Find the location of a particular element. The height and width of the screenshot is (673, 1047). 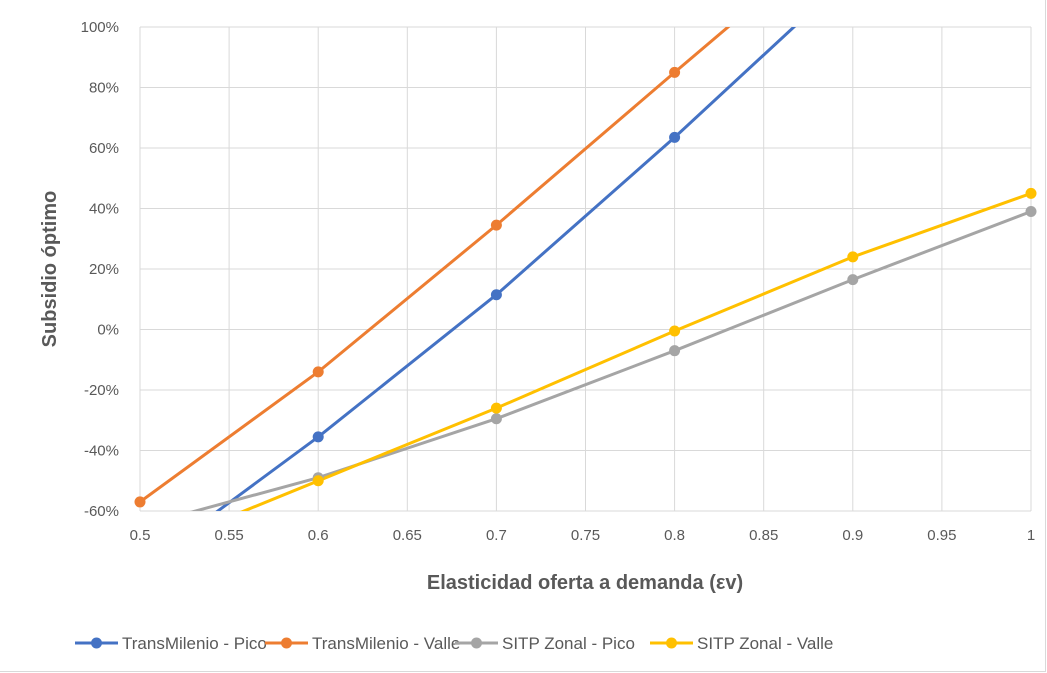

legend-label: SITP Zonal - Pico is located at coordinates (568, 643).